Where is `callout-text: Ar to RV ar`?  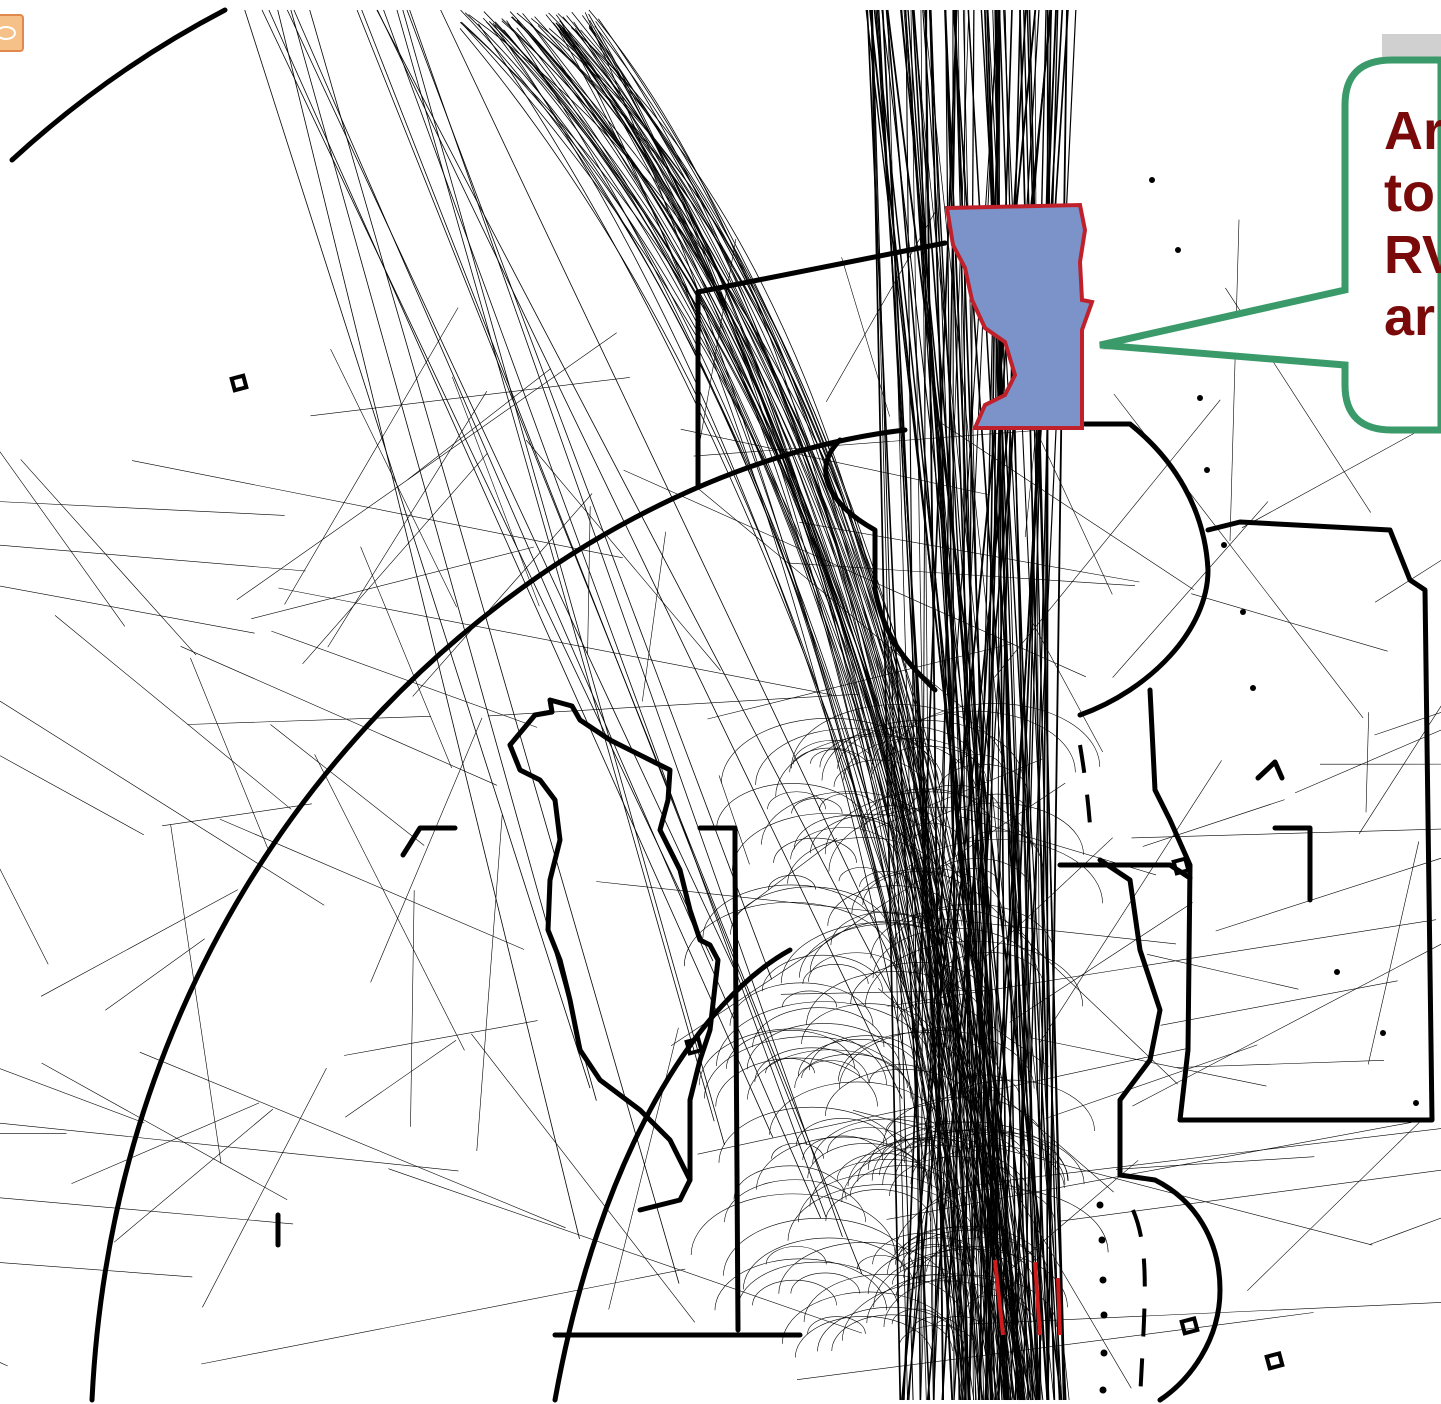
callout-text: Ar to RV ar is located at coordinates (1412, 224).